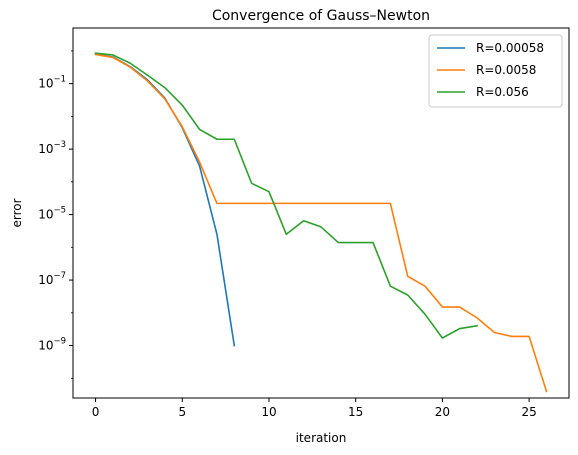 The width and height of the screenshot is (578, 455). What do you see at coordinates (321, 16) in the screenshot?
I see `chart-title: Convergence of Gauss–Newton` at bounding box center [321, 16].